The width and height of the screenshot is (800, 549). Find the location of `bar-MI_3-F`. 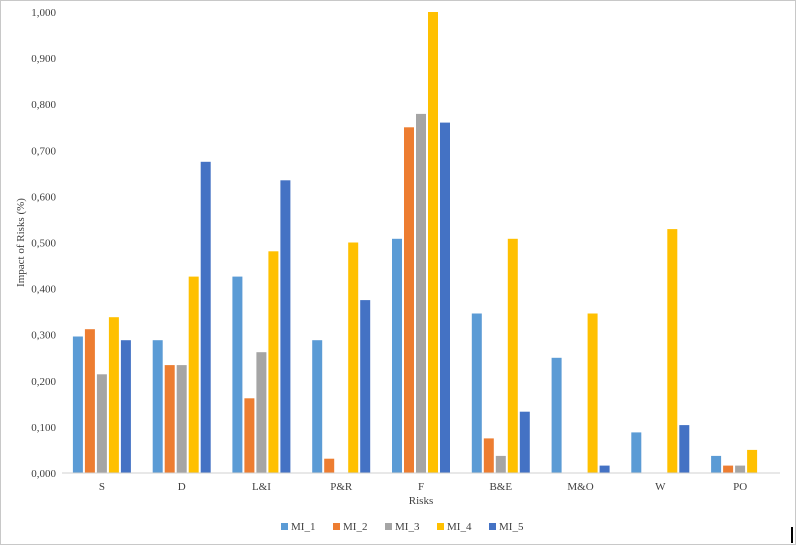

bar-MI_3-F is located at coordinates (421, 293).